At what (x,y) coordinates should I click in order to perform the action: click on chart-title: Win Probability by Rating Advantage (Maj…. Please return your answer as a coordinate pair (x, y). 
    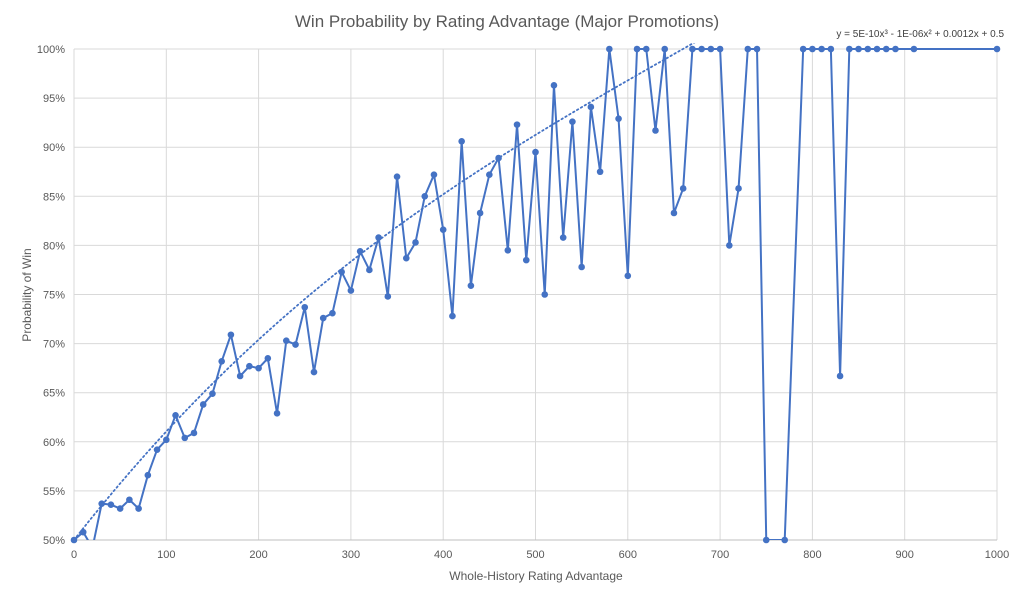
    Looking at the image, I should click on (507, 21).